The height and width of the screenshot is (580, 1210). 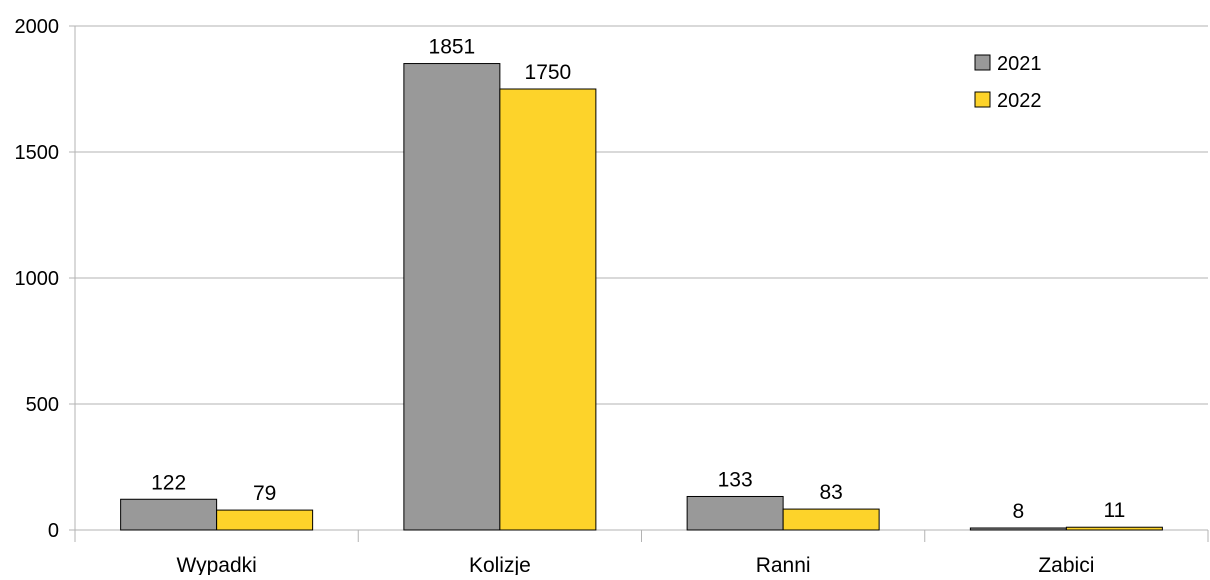 I want to click on y-tick-label: 1000, so click(x=37, y=279).